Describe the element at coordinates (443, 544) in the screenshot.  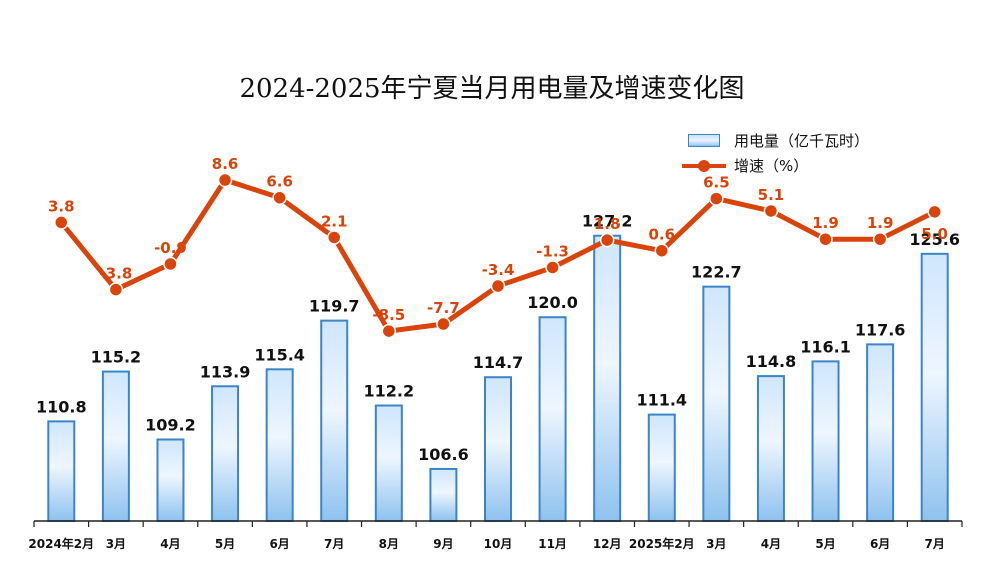
I see `x-tick-label: 9月` at that location.